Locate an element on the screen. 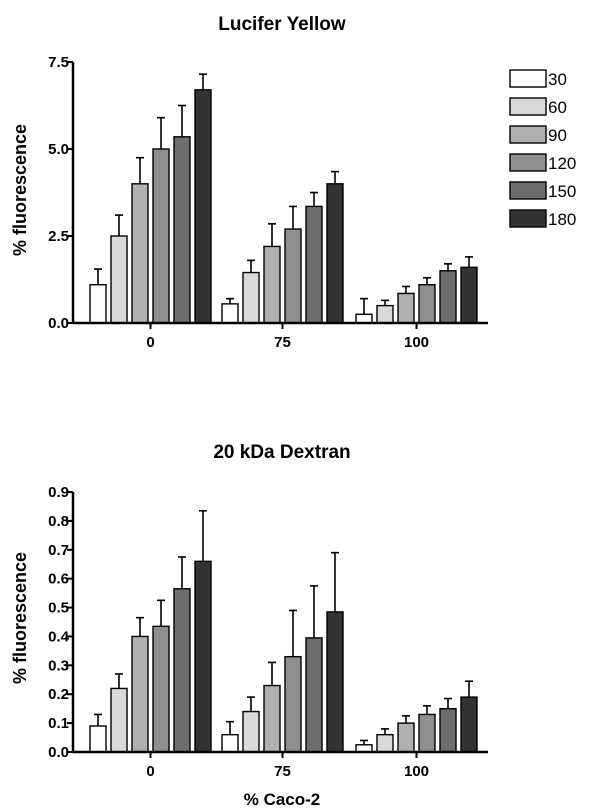 The height and width of the screenshot is (812, 592). legend-label: 60 is located at coordinates (557, 107).